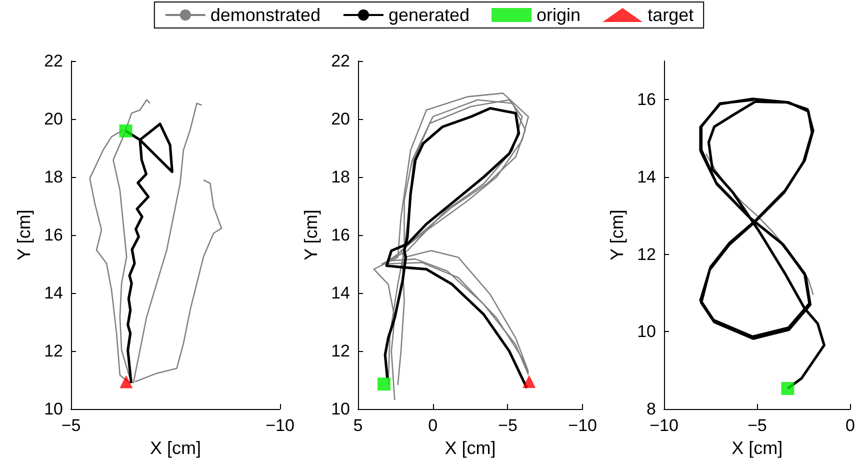 The width and height of the screenshot is (858, 472). Describe the element at coordinates (558, 15) in the screenshot. I see `legend-label: origin` at that location.